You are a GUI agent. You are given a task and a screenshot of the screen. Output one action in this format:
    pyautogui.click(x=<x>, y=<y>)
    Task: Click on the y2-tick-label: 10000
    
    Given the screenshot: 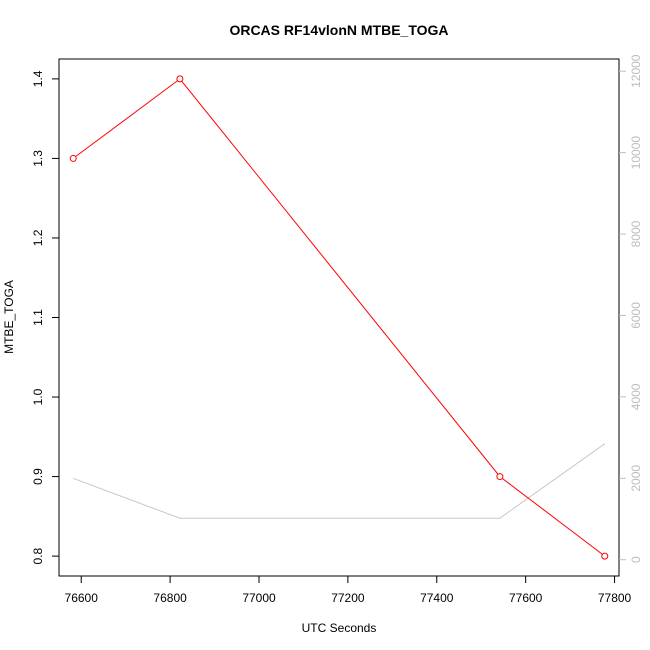 What is the action you would take?
    pyautogui.click(x=636, y=153)
    